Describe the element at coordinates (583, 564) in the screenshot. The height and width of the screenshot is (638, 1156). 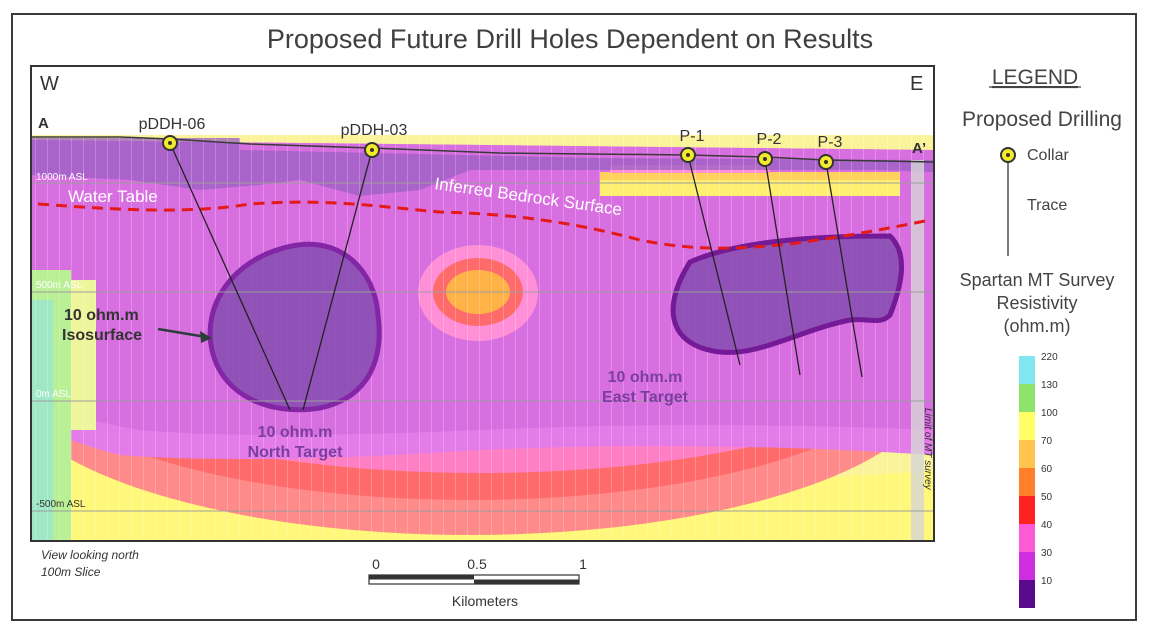
I see `scale-tick: 1` at that location.